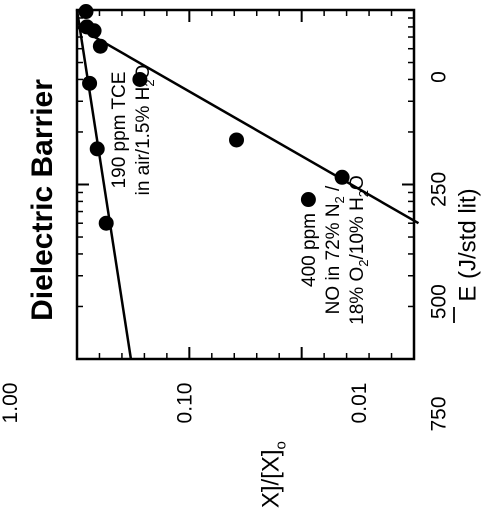  Describe the element at coordinates (438, 189) in the screenshot. I see `y-tick-label: 250` at that location.